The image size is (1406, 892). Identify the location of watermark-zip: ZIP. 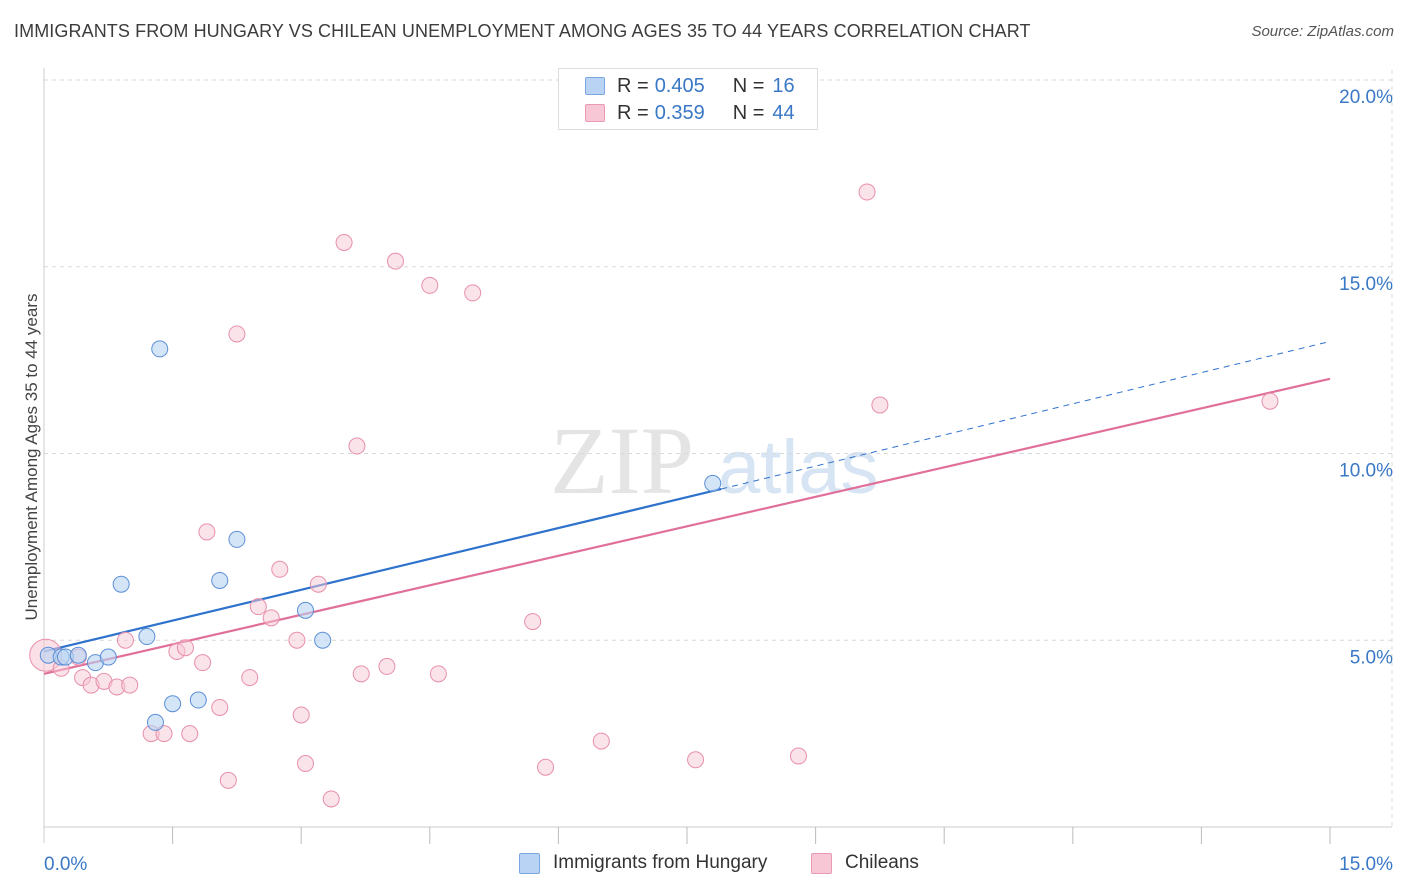
(622, 460).